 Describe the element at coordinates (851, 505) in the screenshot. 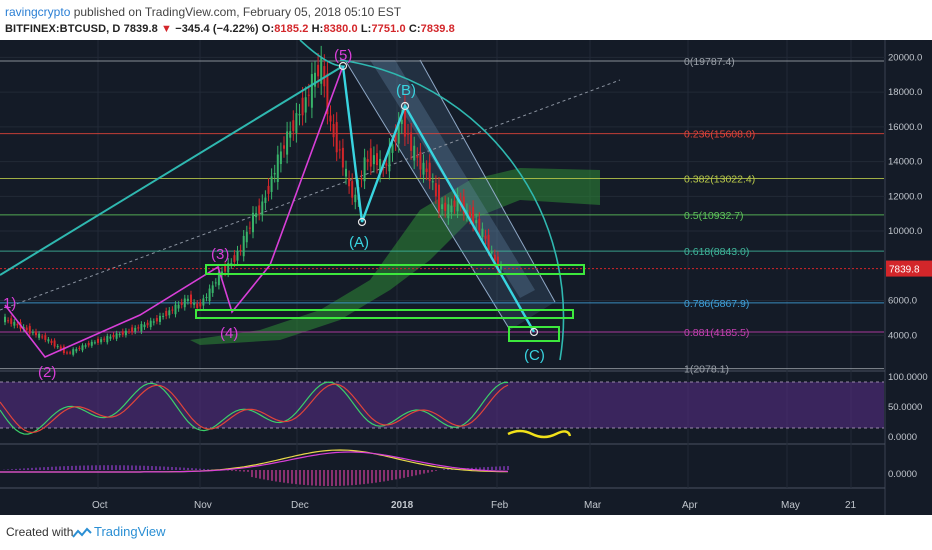

I see `x-tick-label: 21` at that location.